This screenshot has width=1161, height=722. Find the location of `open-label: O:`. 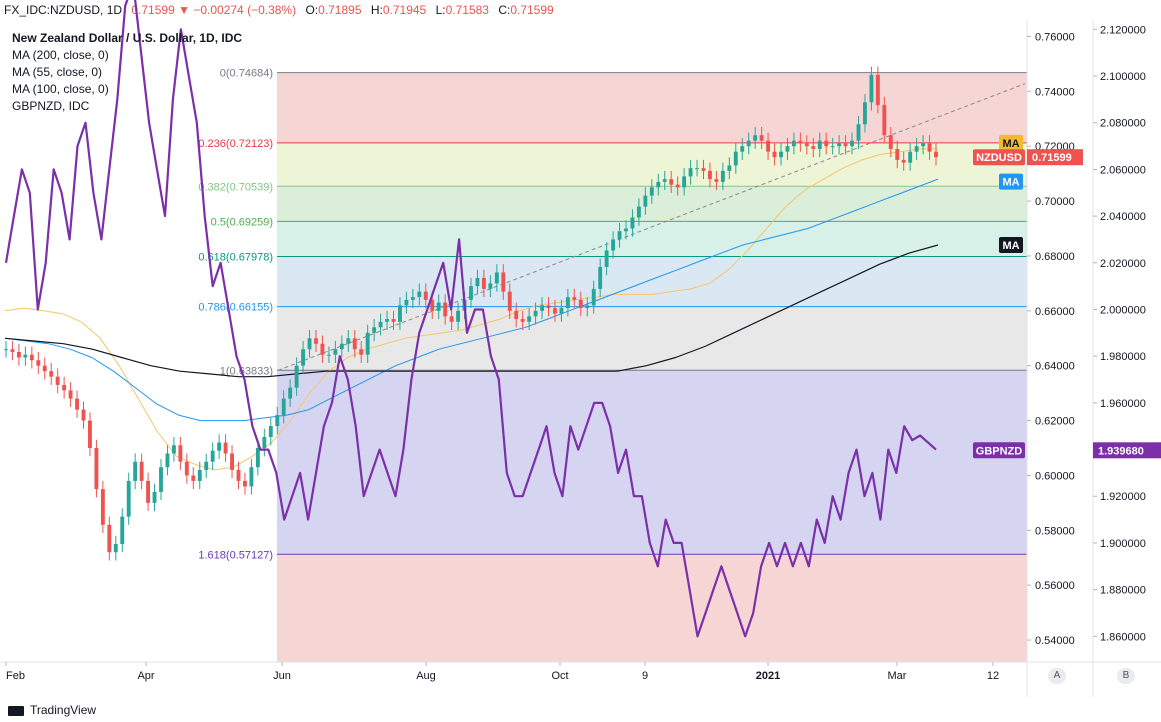

open-label: O: is located at coordinates (312, 10).